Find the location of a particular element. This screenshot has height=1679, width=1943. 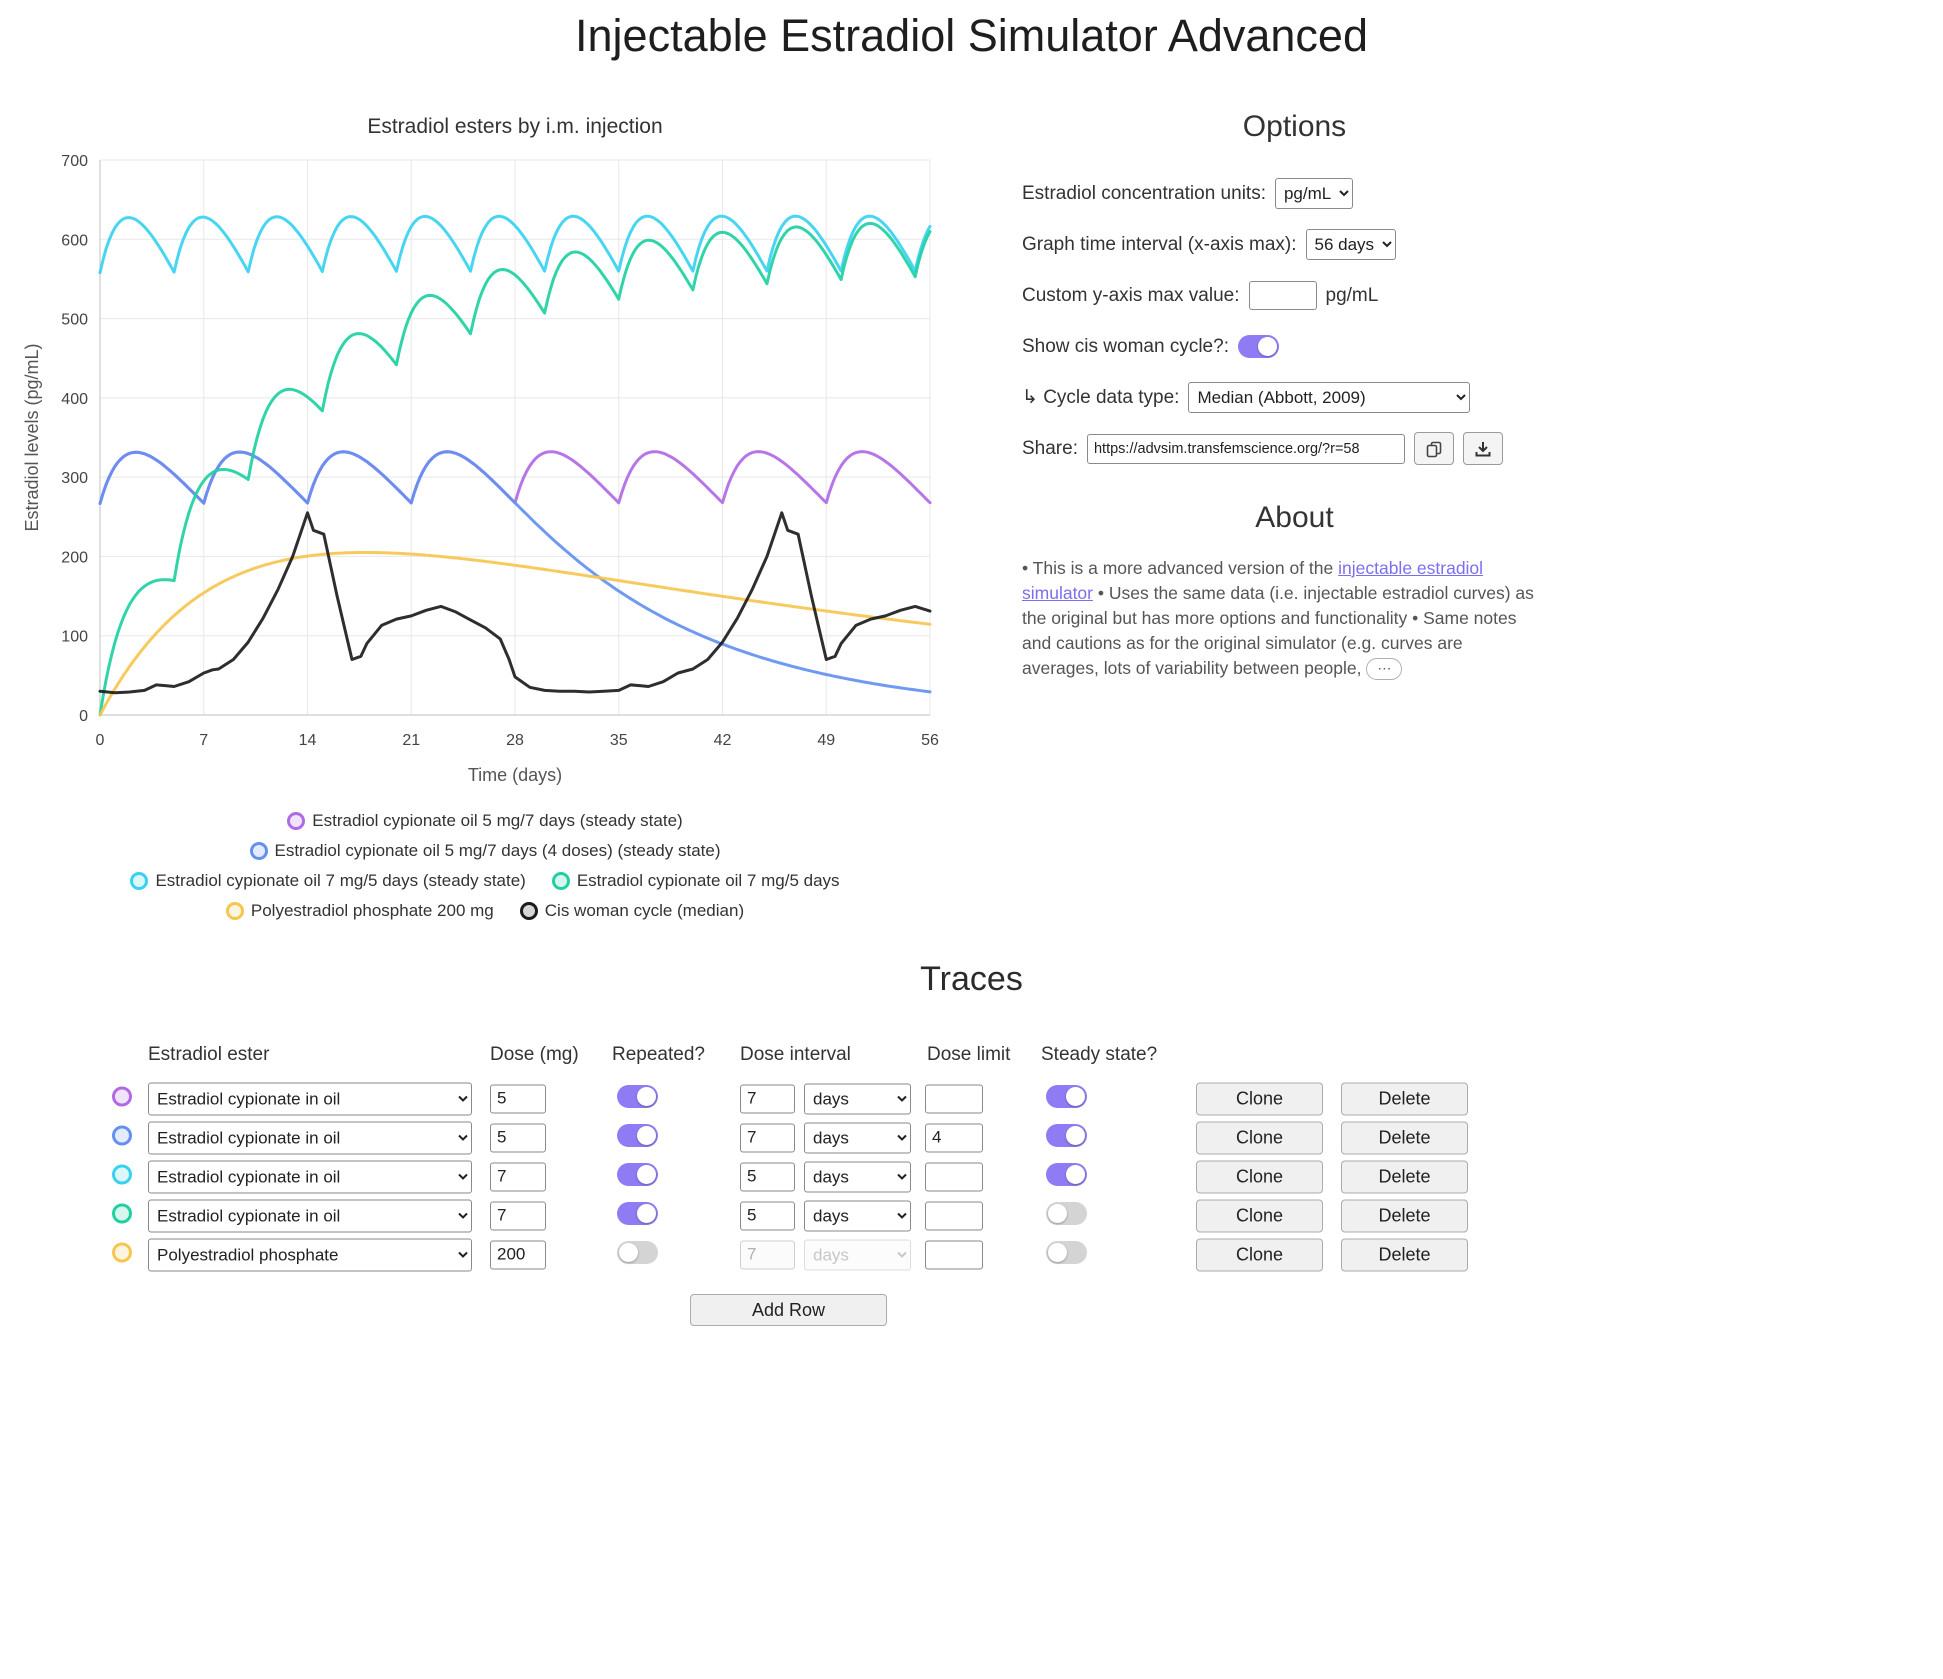

ymax-input is located at coordinates (1282, 295).